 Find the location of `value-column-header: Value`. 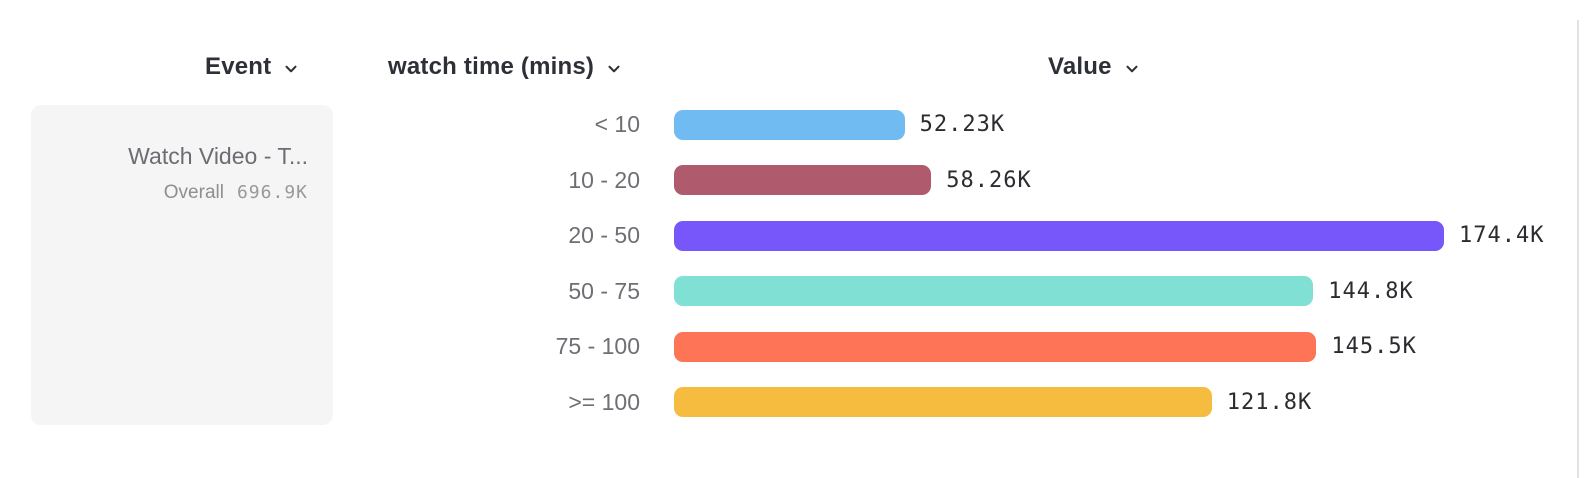

value-column-header: Value is located at coordinates (1094, 67).